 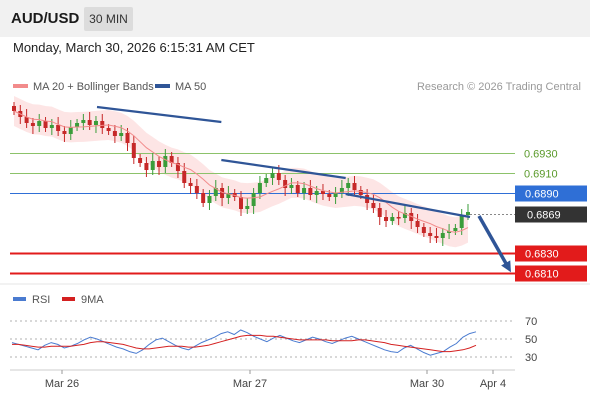 What do you see at coordinates (506, 266) in the screenshot?
I see `forecast-arrow-head` at bounding box center [506, 266].